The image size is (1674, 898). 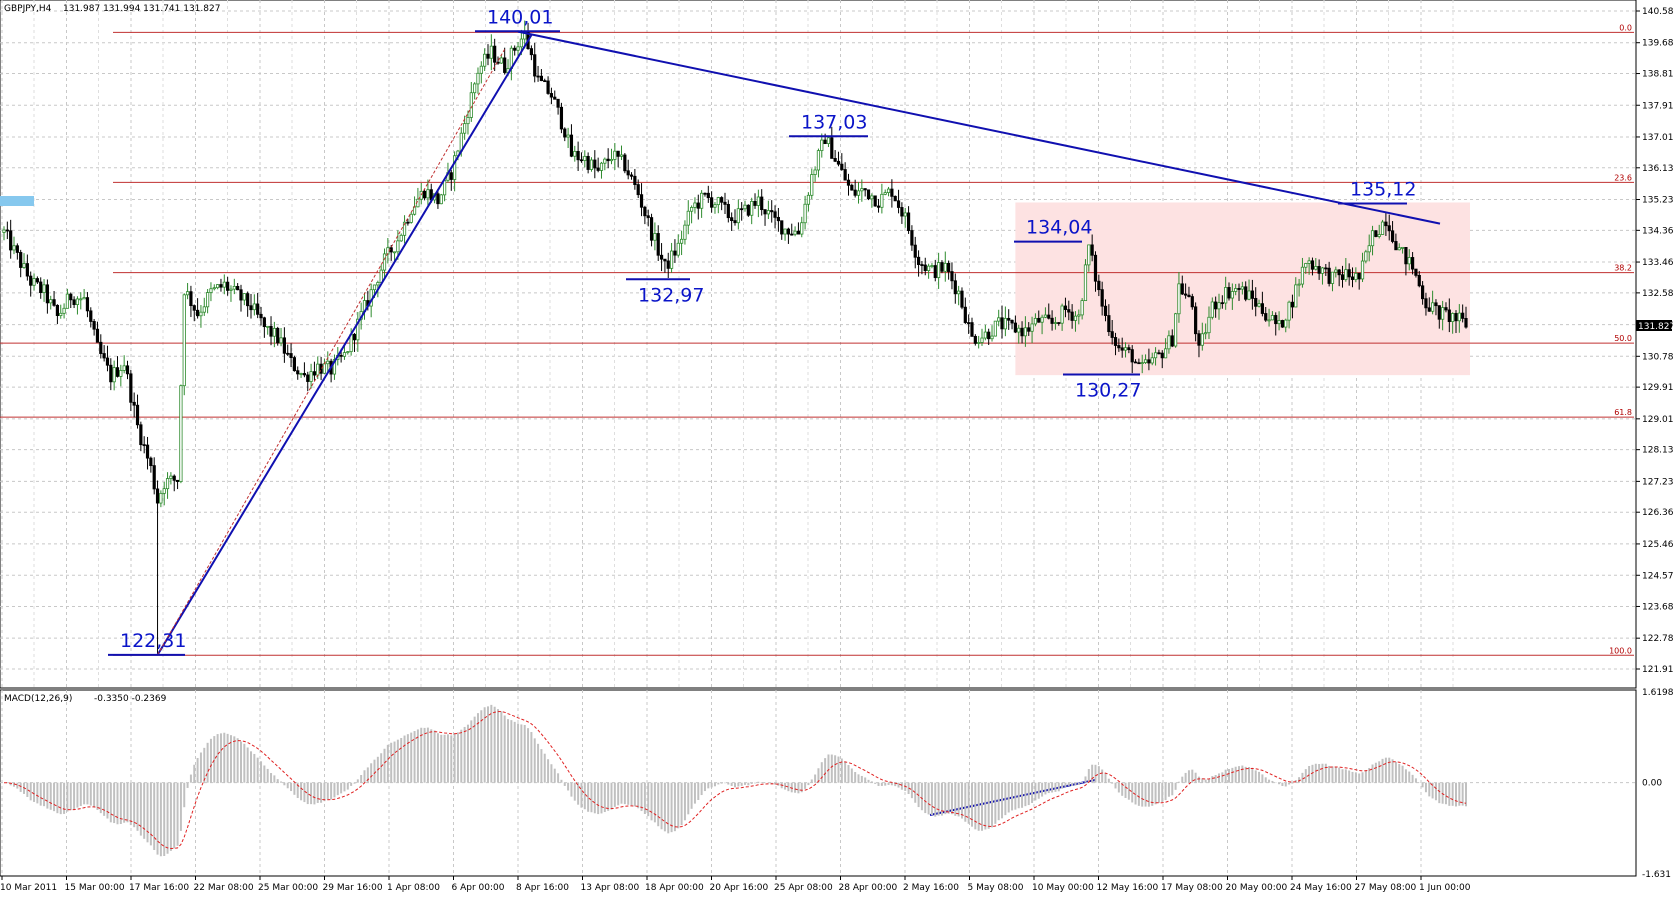 What do you see at coordinates (1620, 650) in the screenshot?
I see `fib-level-label: 100.0` at bounding box center [1620, 650].